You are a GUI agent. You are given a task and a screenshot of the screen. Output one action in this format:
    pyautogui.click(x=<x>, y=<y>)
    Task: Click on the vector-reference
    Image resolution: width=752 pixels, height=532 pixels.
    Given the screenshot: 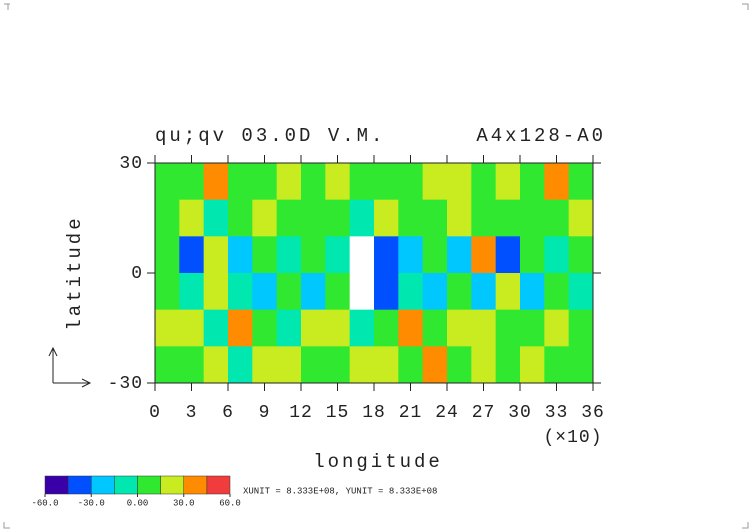 What is the action you would take?
    pyautogui.click(x=70, y=367)
    